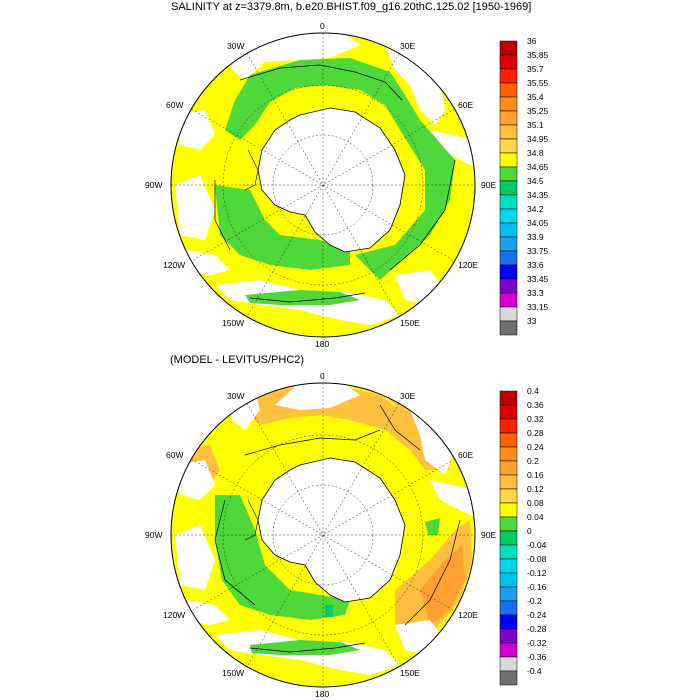 Image resolution: width=700 pixels, height=700 pixels. Describe the element at coordinates (533, 461) in the screenshot. I see `colorbar-label: 0.2` at that location.